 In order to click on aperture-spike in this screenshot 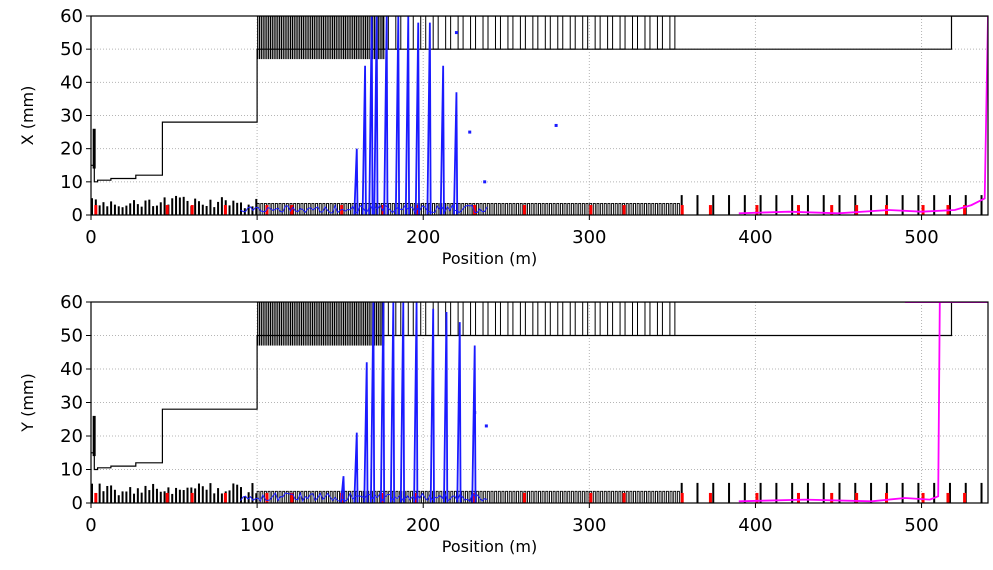, I will do `click(94, 436)`.